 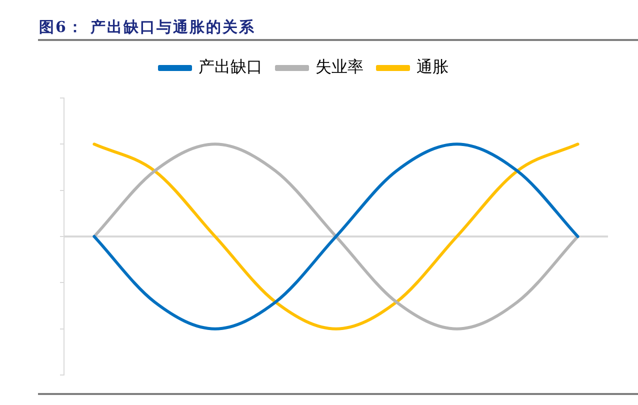 What do you see at coordinates (340, 66) in the screenshot?
I see `legend-label: 失业率` at bounding box center [340, 66].